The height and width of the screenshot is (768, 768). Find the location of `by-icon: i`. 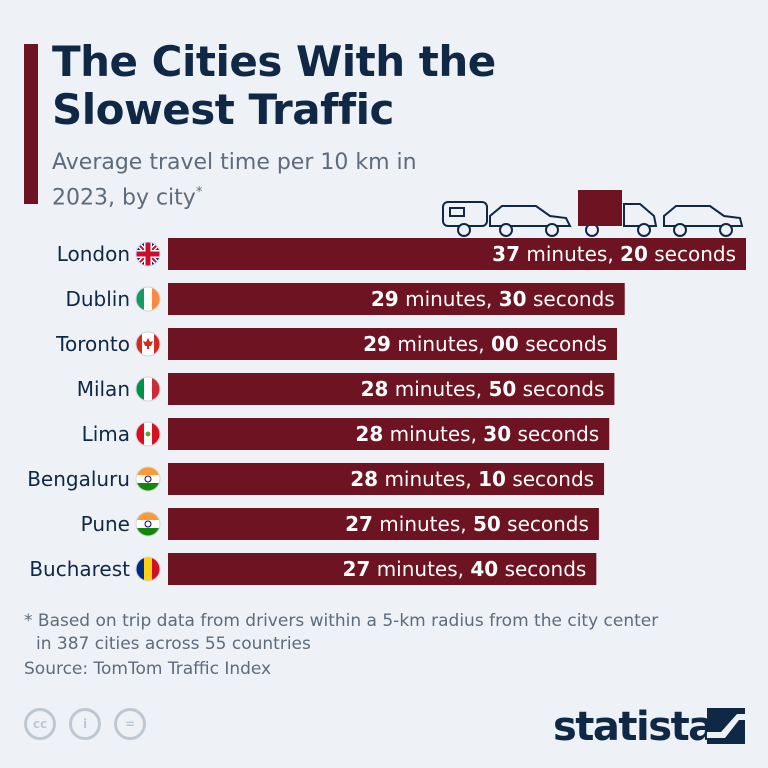

by-icon: i is located at coordinates (85, 724).